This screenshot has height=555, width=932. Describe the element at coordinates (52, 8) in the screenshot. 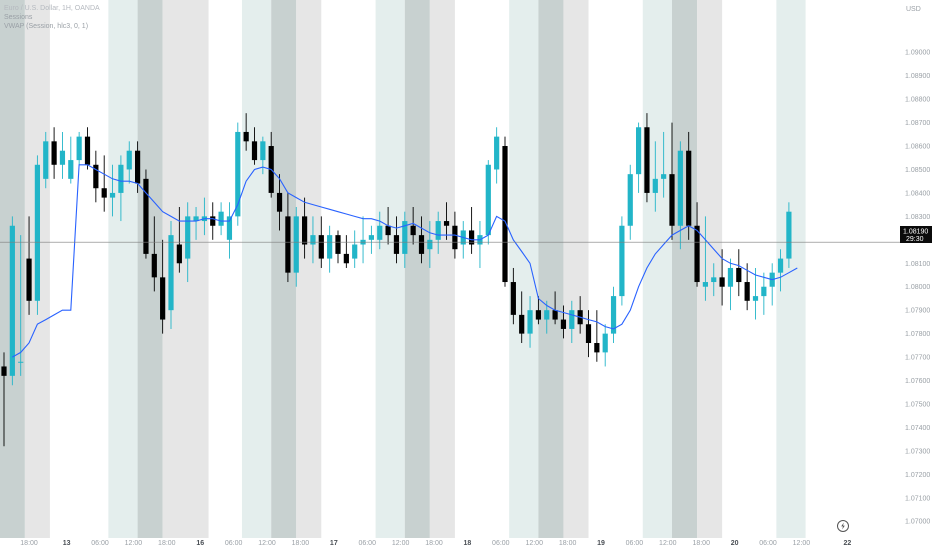

I see `legend-symbol: Euro / U.S. Dollar, 1H, OANDA` at that location.